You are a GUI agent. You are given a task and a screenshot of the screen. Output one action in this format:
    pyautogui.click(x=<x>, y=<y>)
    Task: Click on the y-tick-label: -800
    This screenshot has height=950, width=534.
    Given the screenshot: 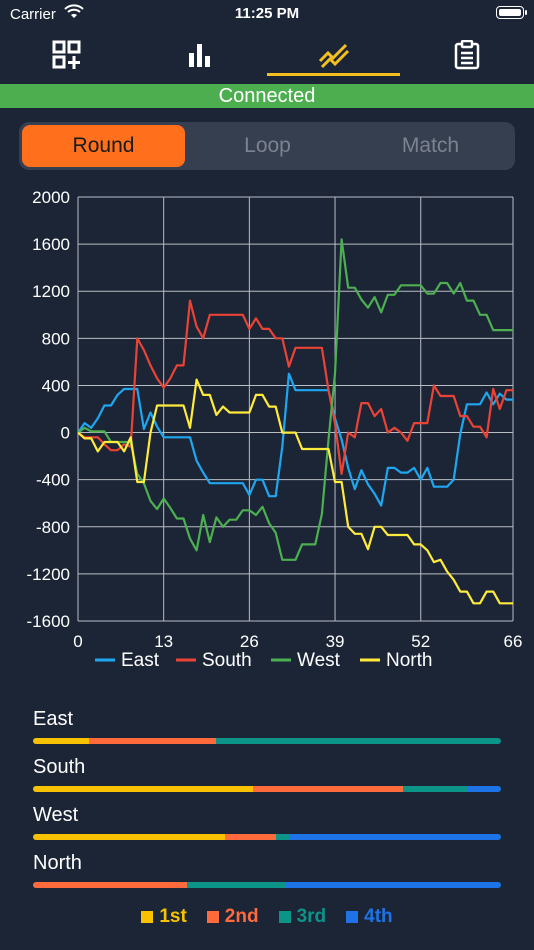 What is the action you would take?
    pyautogui.click(x=53, y=527)
    